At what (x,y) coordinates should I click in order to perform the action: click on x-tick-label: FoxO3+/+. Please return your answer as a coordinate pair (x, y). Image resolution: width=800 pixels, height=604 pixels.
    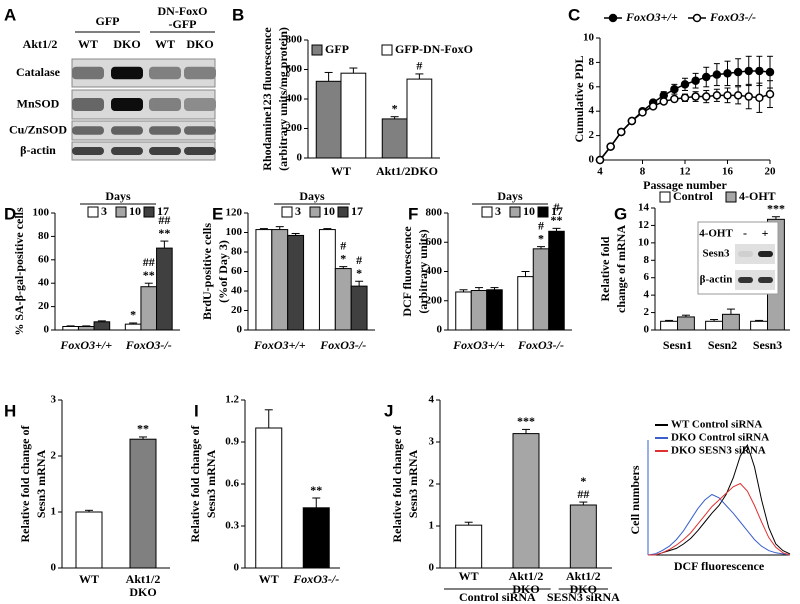
    Looking at the image, I should click on (478, 345).